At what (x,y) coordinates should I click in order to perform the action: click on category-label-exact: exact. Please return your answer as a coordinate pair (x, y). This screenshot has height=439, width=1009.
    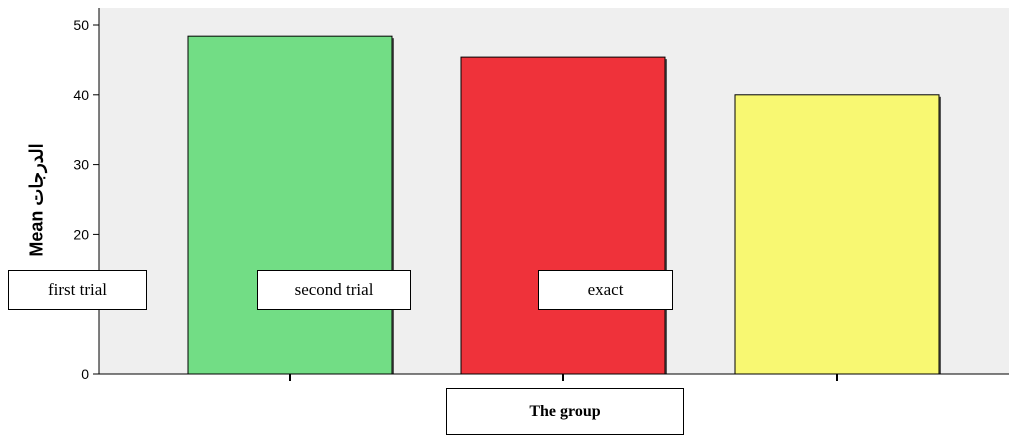
    Looking at the image, I should click on (605, 290).